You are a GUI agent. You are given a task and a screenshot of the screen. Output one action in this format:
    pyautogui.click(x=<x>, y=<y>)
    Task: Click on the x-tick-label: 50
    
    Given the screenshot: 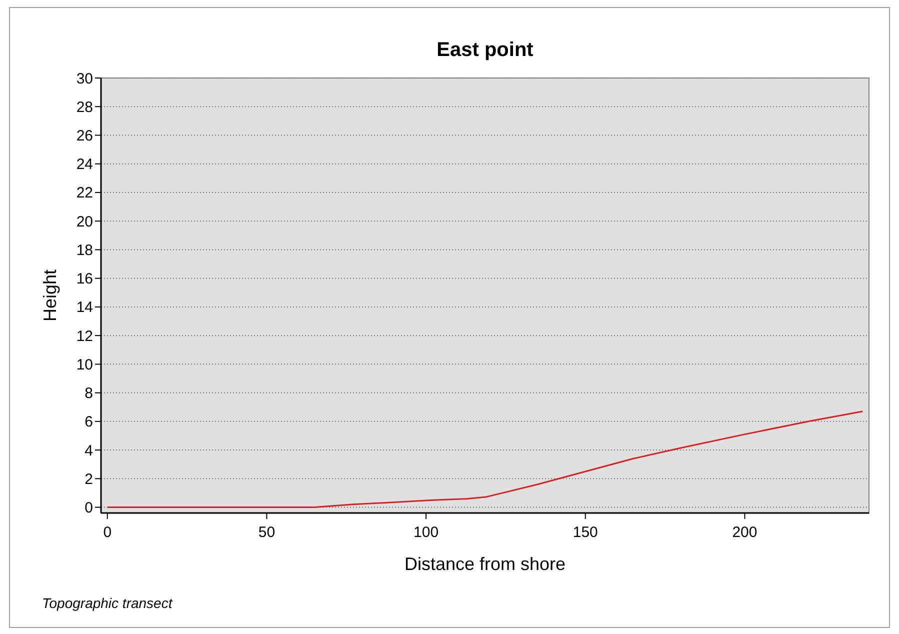 What is the action you would take?
    pyautogui.click(x=267, y=532)
    